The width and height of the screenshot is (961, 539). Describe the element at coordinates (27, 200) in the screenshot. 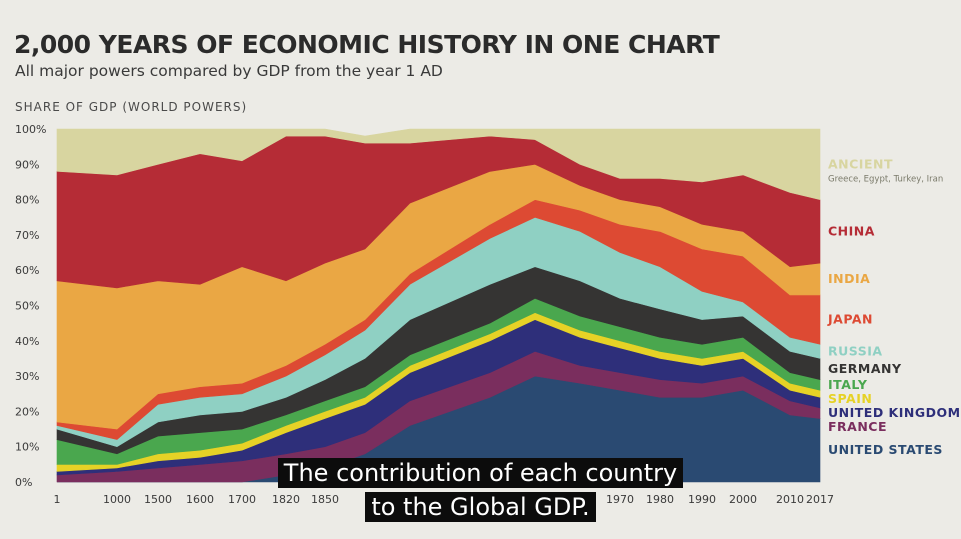

I see `y-tick-label: 80%` at that location.